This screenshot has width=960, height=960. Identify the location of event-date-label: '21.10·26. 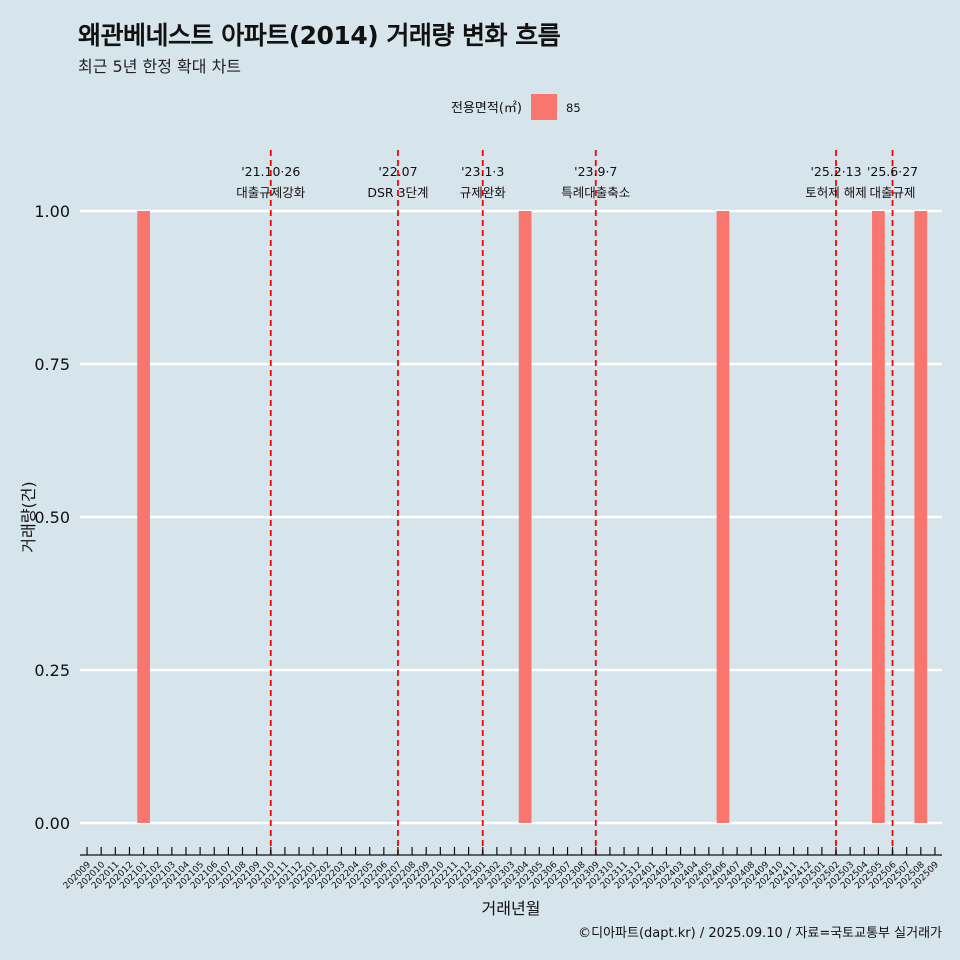
(270, 171).